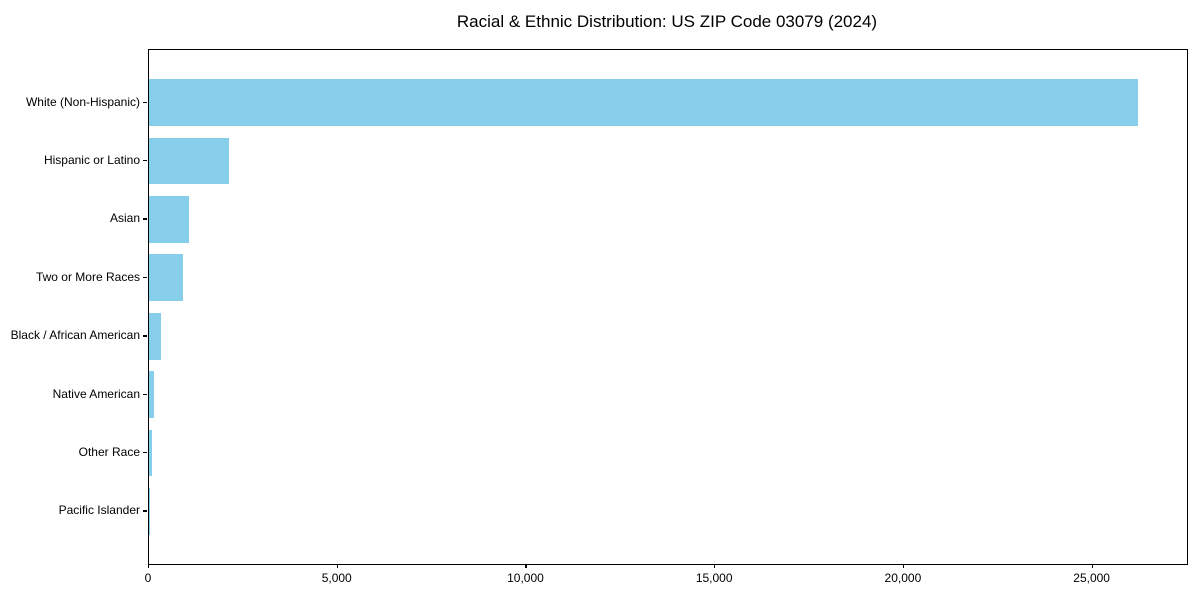  What do you see at coordinates (145, 453) in the screenshot?
I see `y-tick-other-race` at bounding box center [145, 453].